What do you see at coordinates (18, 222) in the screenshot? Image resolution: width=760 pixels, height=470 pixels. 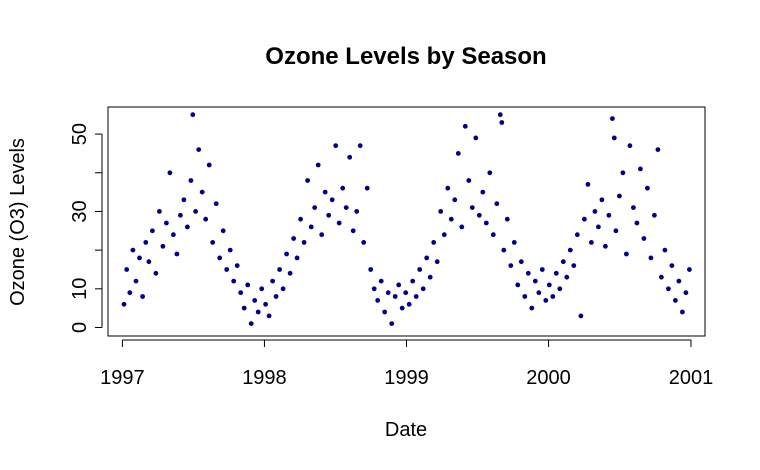 I see `y-axis-label: Ozone (O3) Levels` at bounding box center [18, 222].